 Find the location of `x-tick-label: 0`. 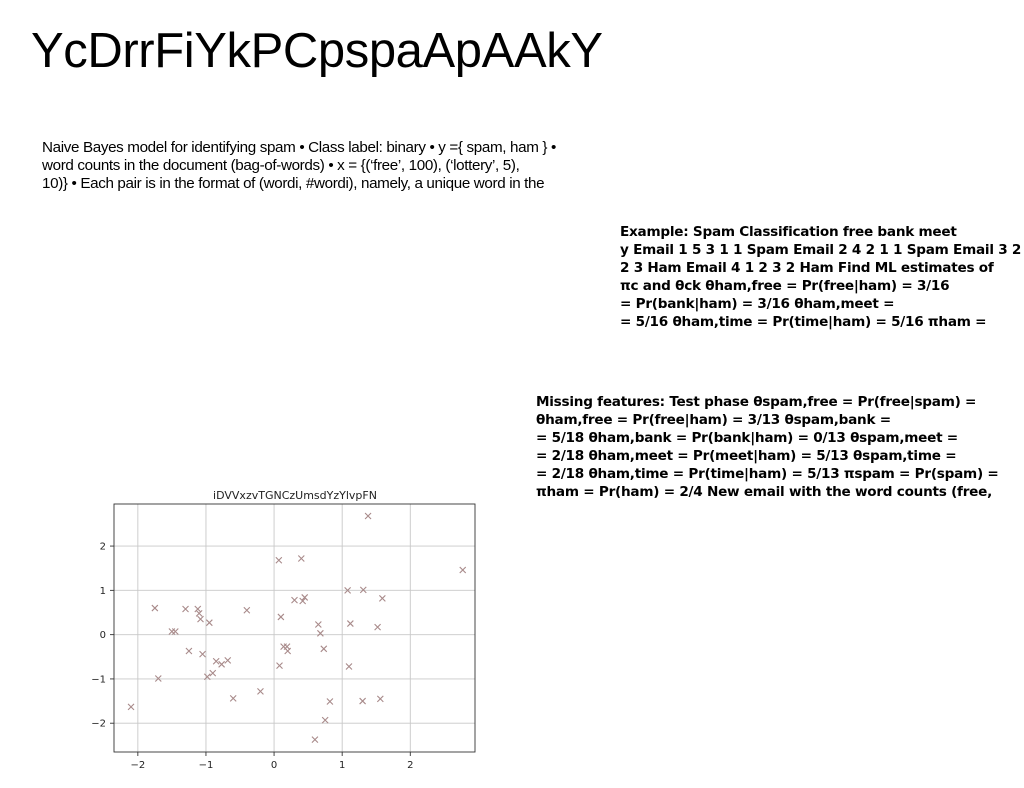

x-tick-label: 0 is located at coordinates (274, 765).